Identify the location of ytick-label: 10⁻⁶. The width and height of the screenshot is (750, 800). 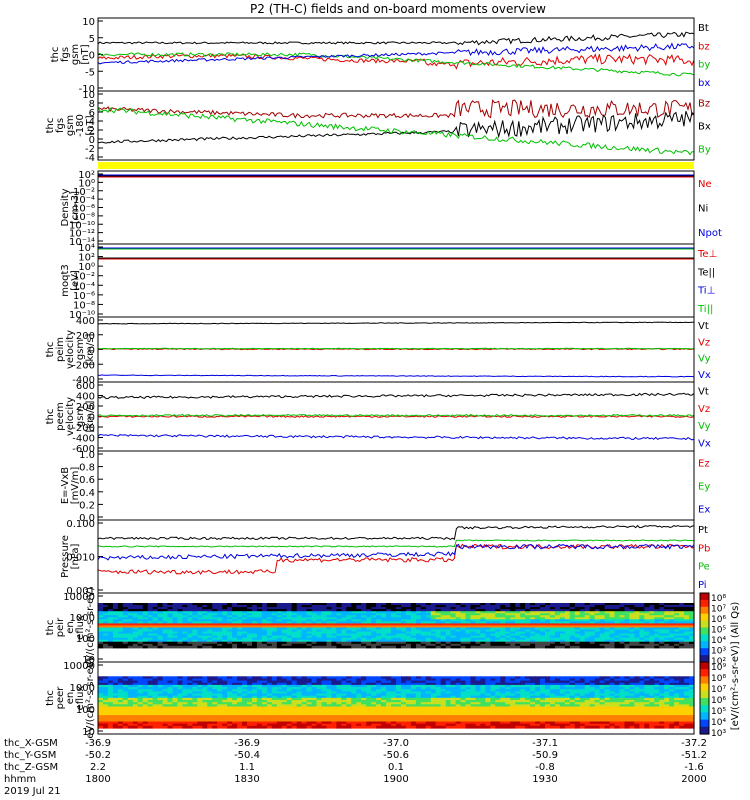
(84, 209).